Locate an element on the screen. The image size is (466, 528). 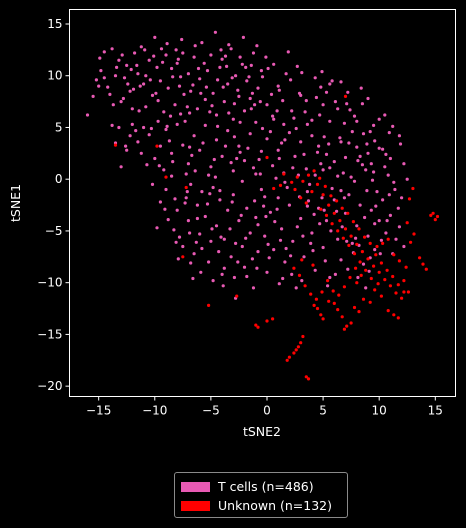
x-tick-label: −15 is located at coordinates (98, 411).